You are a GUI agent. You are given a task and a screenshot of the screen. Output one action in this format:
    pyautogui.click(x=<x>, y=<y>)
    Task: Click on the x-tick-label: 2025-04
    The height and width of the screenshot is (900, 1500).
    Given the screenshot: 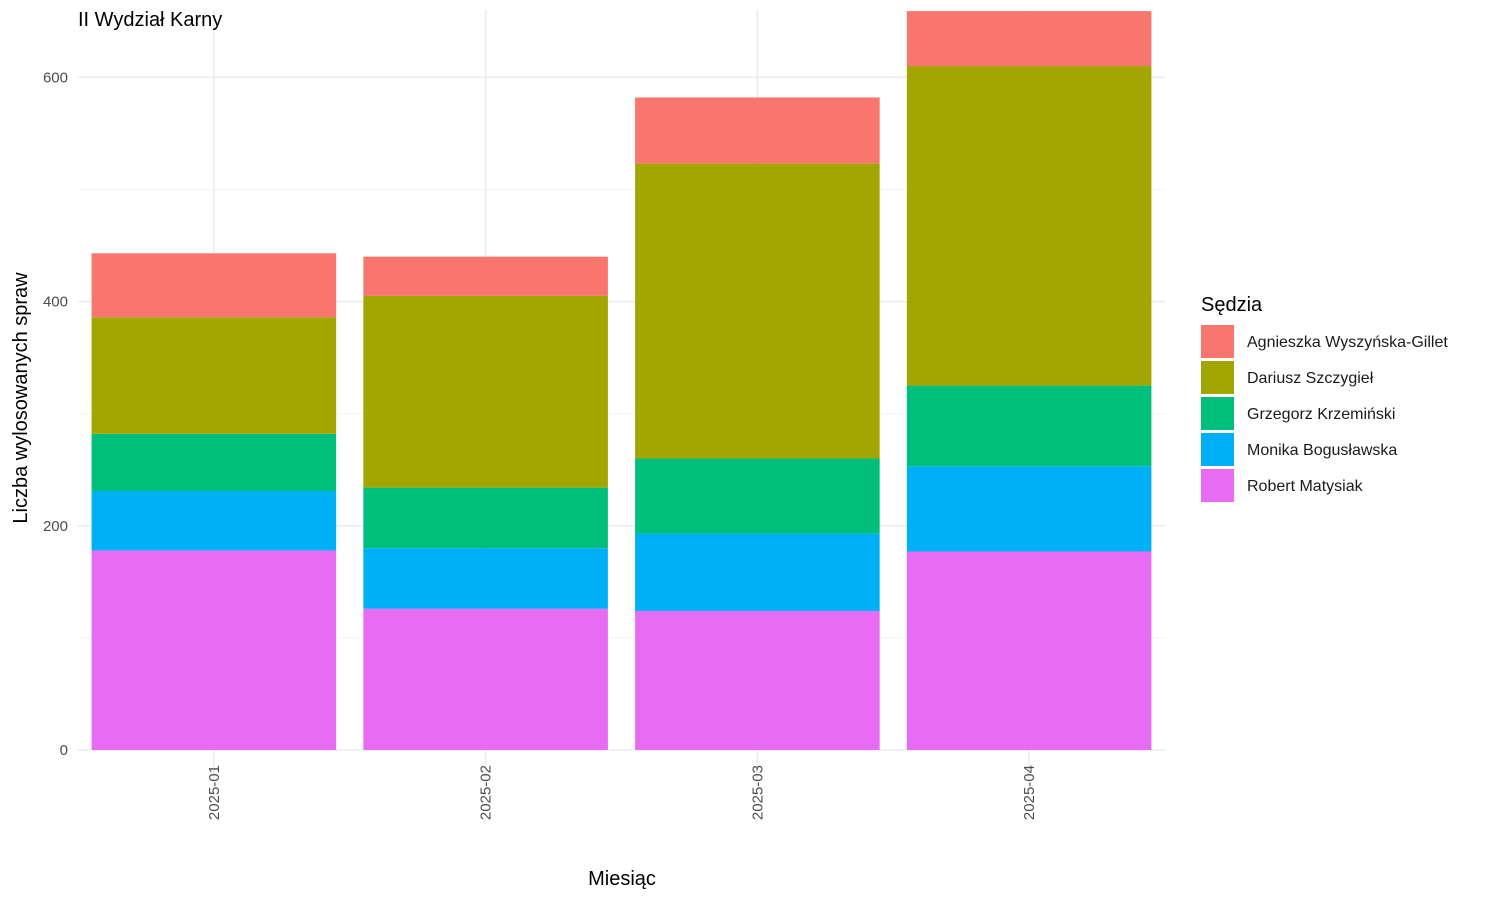 What is the action you would take?
    pyautogui.click(x=1029, y=792)
    